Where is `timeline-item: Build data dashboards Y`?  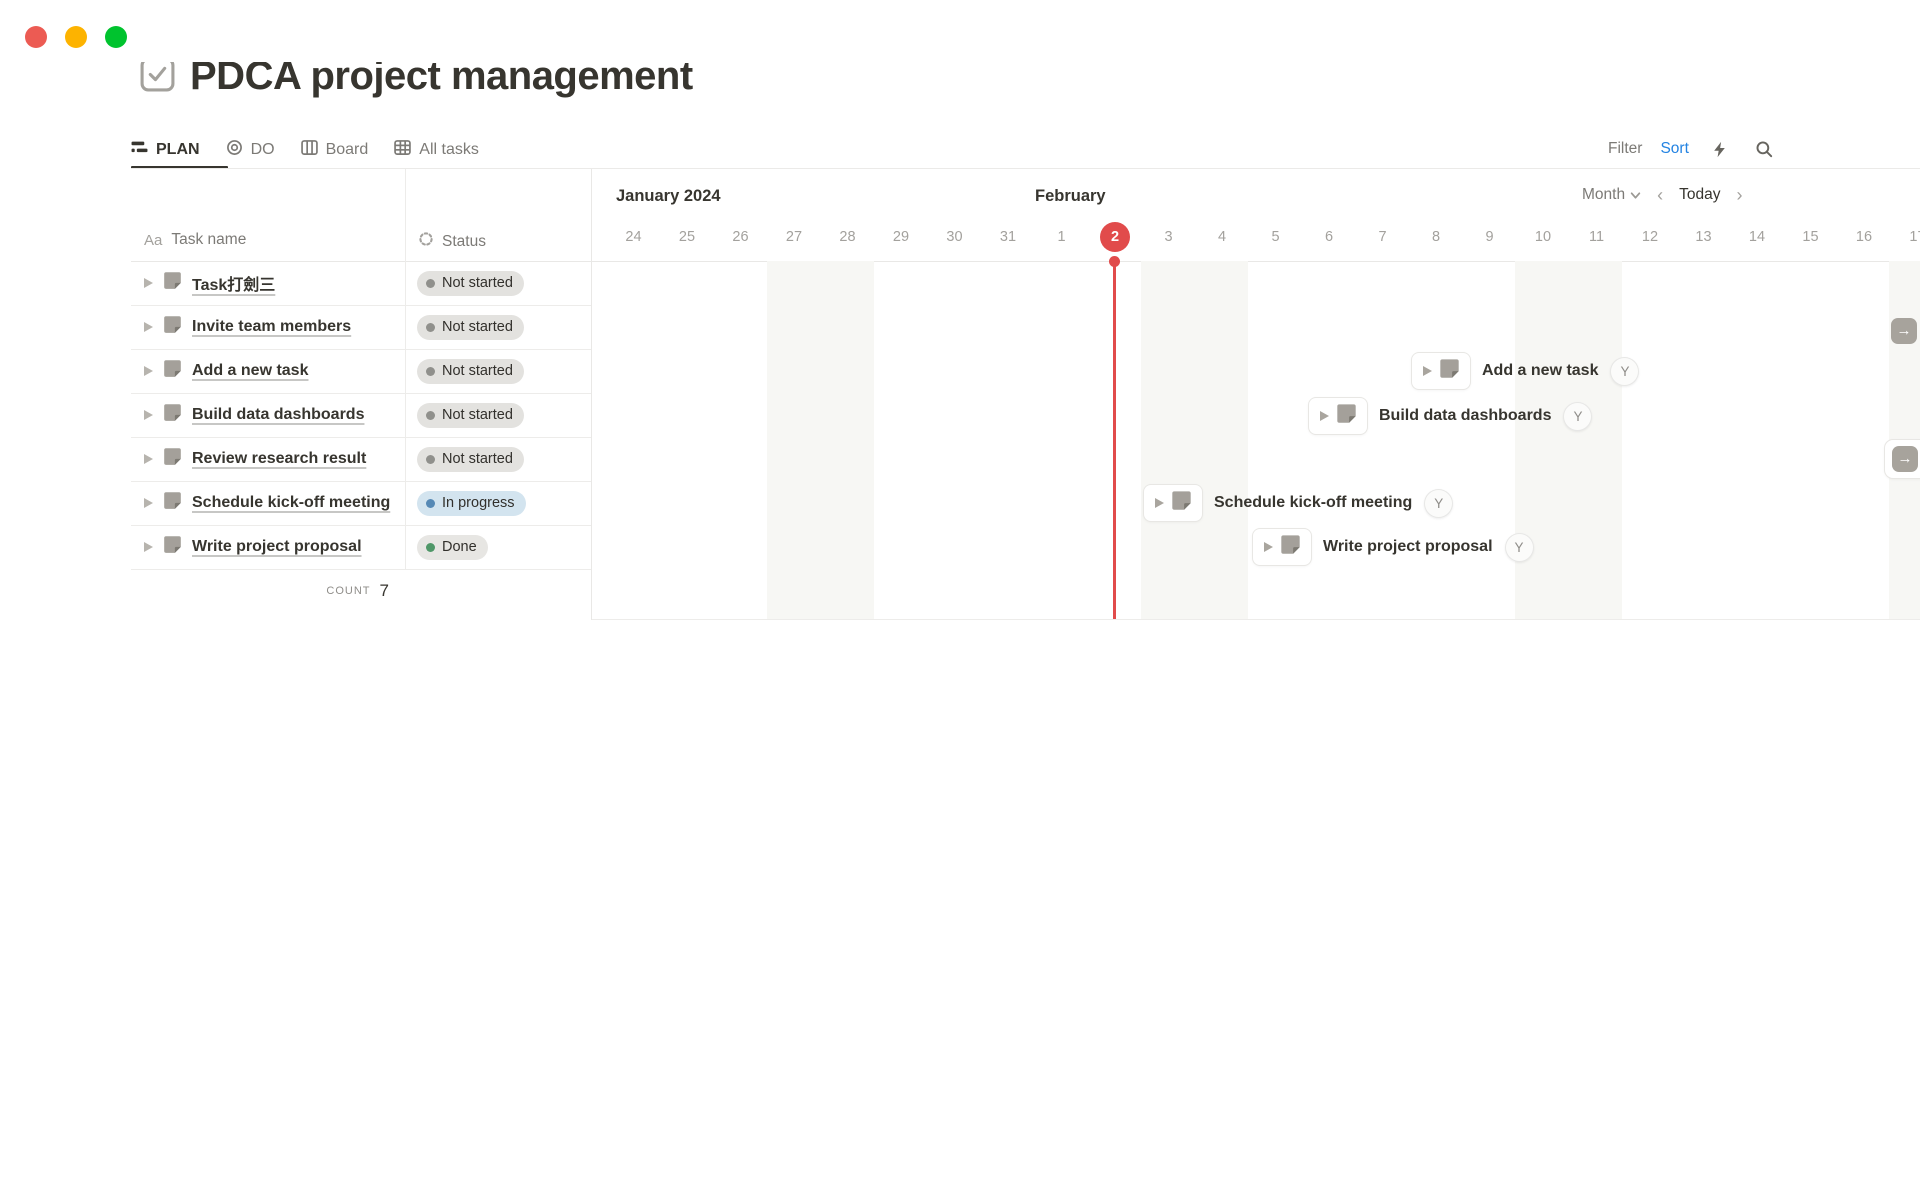 timeline-item: Build data dashboards Y is located at coordinates (1451, 416).